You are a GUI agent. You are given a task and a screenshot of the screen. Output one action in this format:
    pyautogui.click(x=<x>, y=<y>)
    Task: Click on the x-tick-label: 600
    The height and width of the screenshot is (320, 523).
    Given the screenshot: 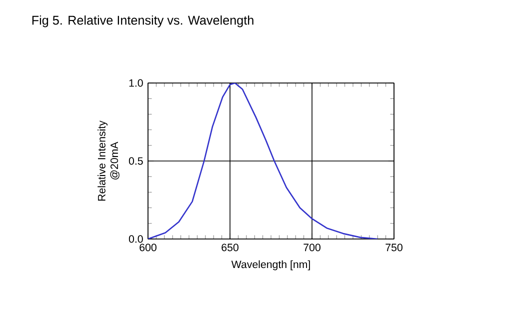 What is the action you would take?
    pyautogui.click(x=148, y=248)
    